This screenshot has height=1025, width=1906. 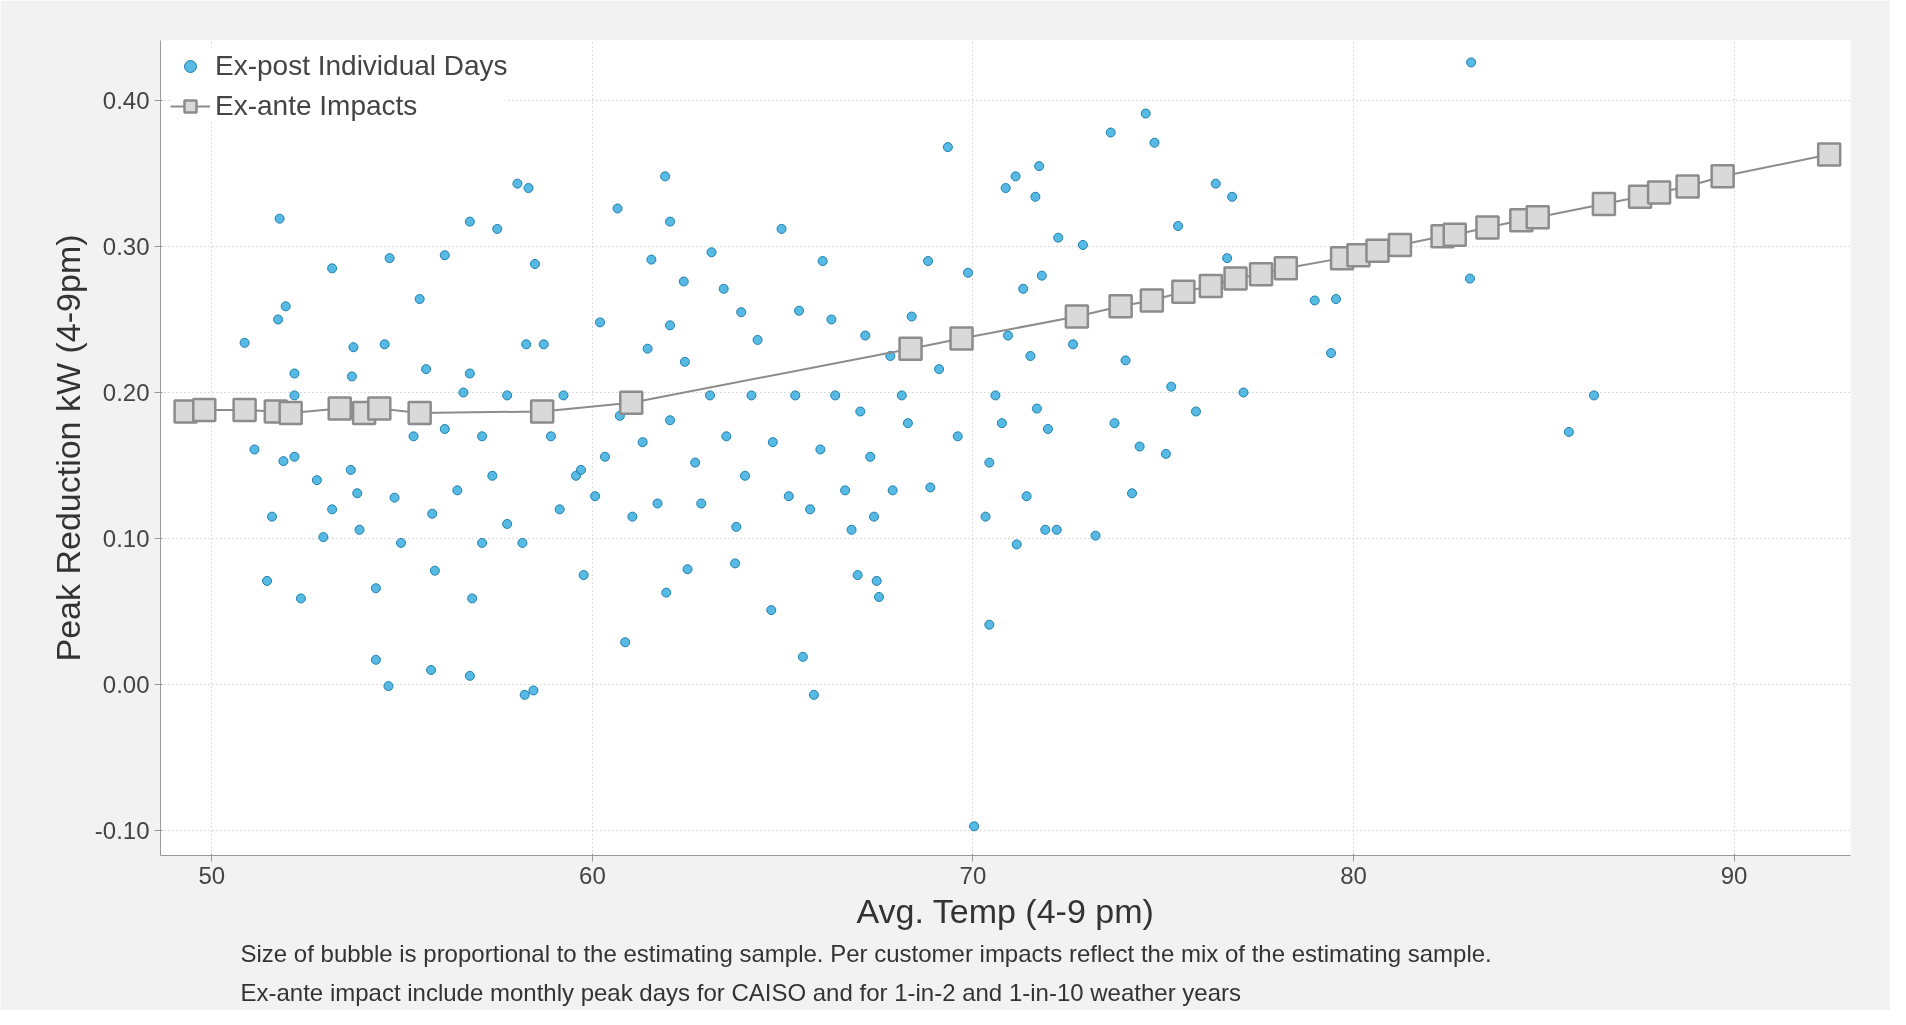 I want to click on x-tick-label: 50, so click(x=212, y=875).